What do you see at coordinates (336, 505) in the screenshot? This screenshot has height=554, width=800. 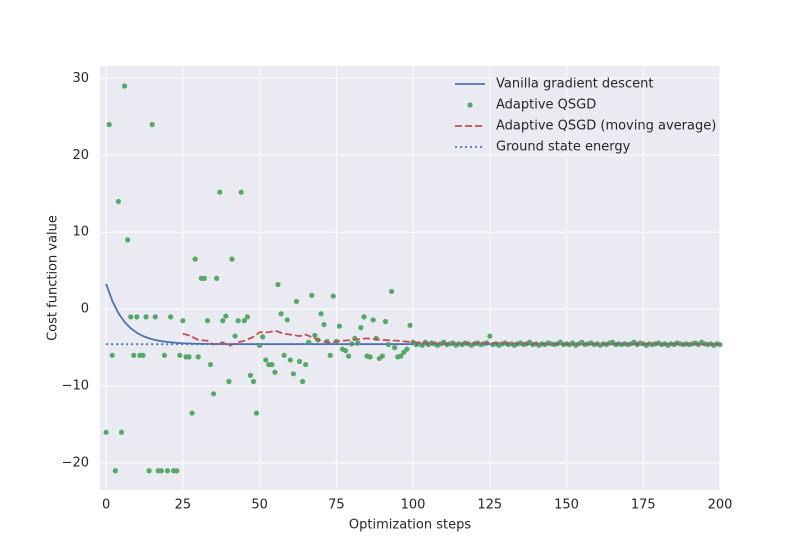 I see `x-tick-label: 75` at bounding box center [336, 505].